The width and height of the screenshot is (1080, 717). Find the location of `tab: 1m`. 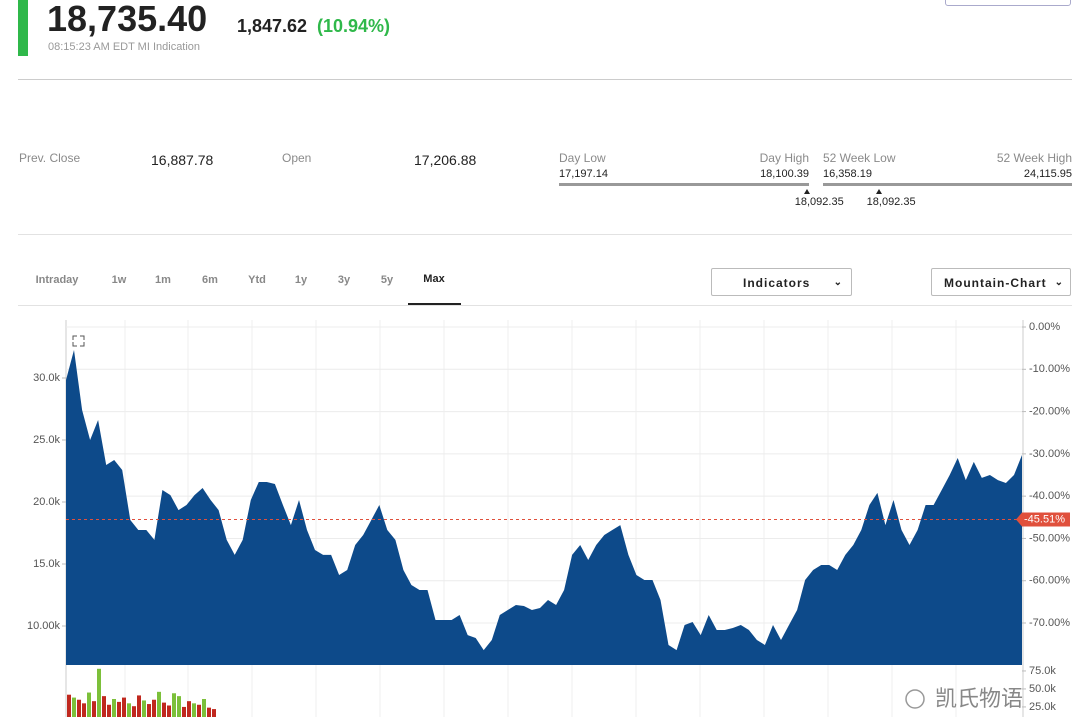

tab: 1m is located at coordinates (163, 280).